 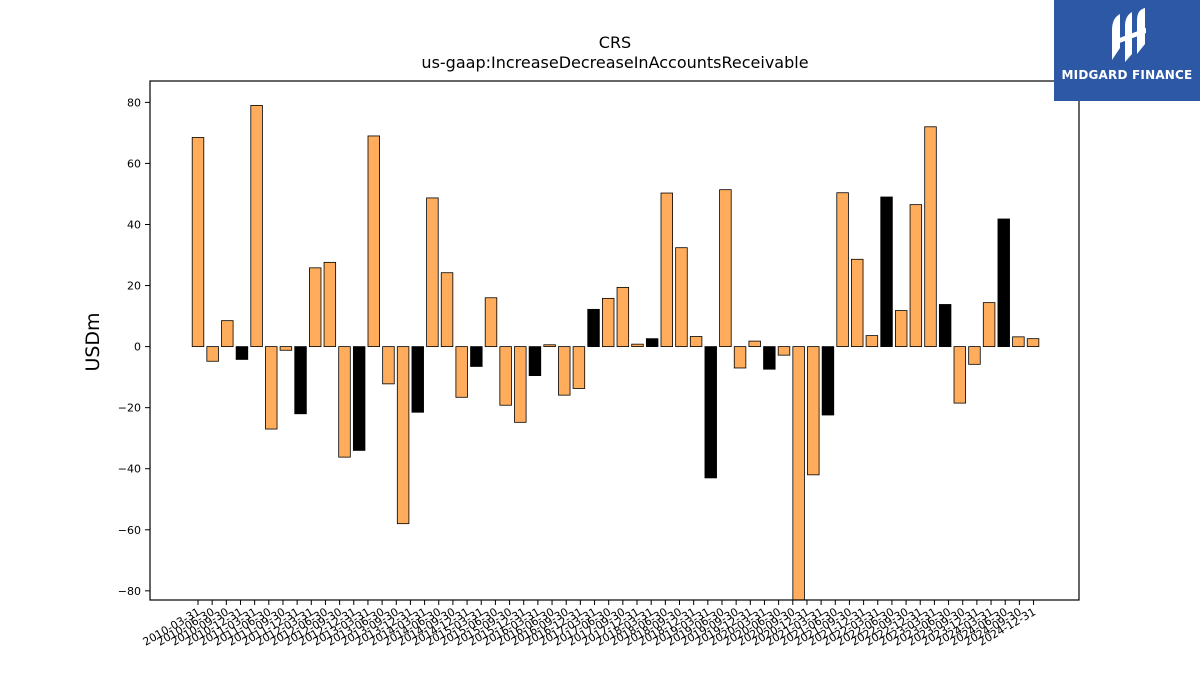 I want to click on y-tick-label: 0, so click(x=137, y=347).